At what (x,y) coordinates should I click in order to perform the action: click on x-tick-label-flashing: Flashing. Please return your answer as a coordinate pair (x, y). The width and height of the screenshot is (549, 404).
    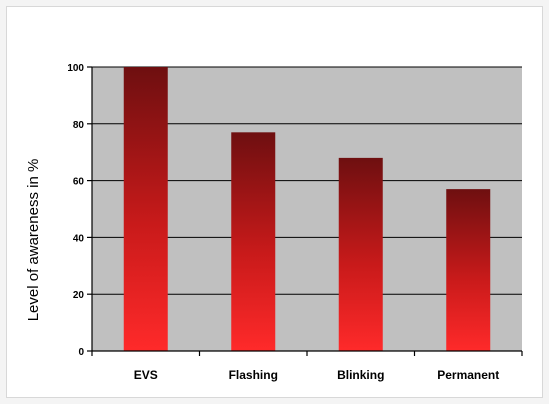
    Looking at the image, I should click on (253, 375).